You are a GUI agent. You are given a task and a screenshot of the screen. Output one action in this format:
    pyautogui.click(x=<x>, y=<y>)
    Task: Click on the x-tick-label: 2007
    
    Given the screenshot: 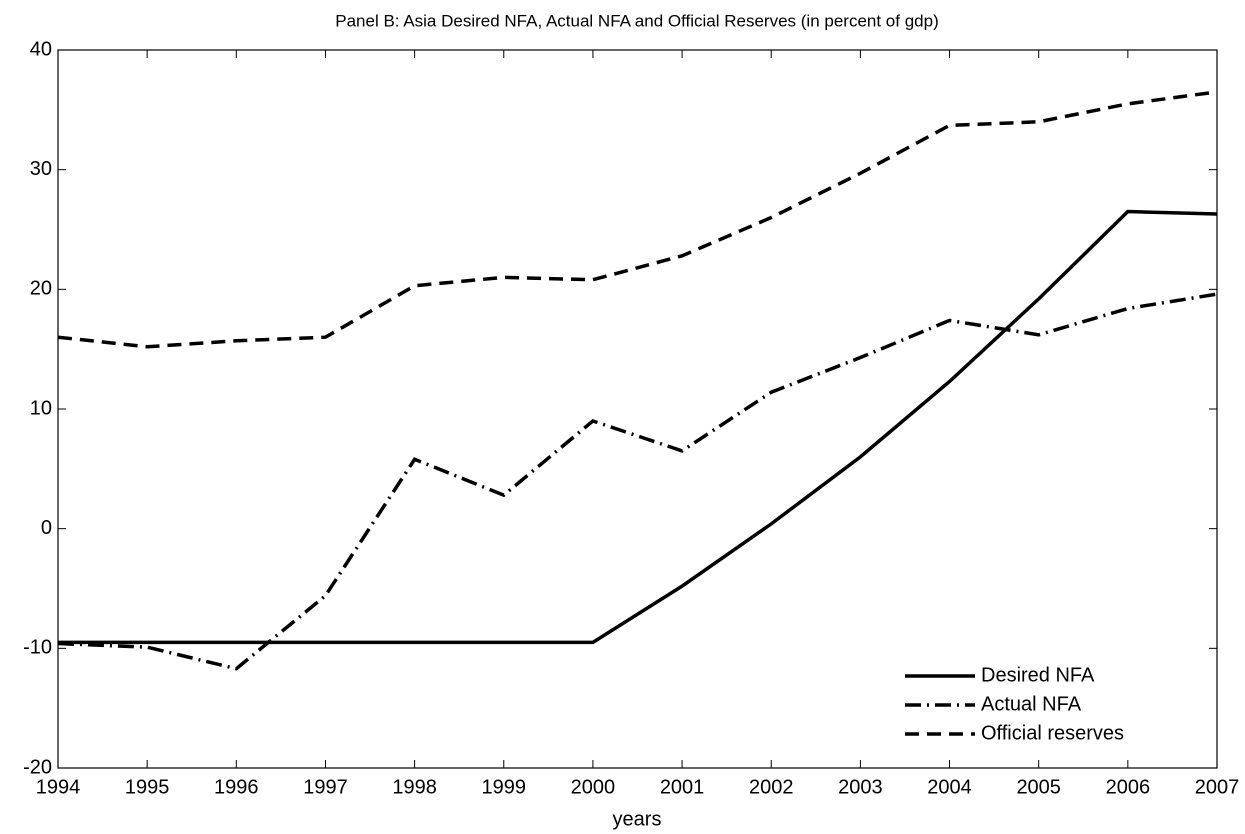 What is the action you would take?
    pyautogui.click(x=1217, y=787)
    